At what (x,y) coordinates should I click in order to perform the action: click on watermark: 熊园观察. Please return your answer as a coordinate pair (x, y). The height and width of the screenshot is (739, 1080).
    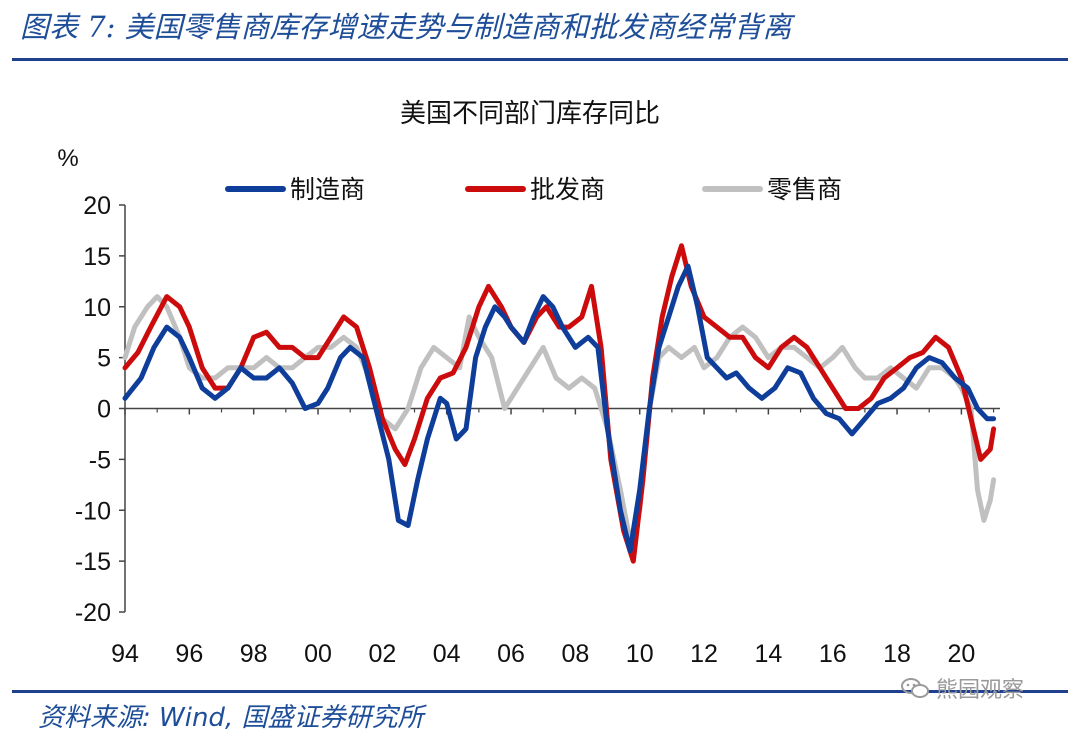
    Looking at the image, I should click on (962, 688).